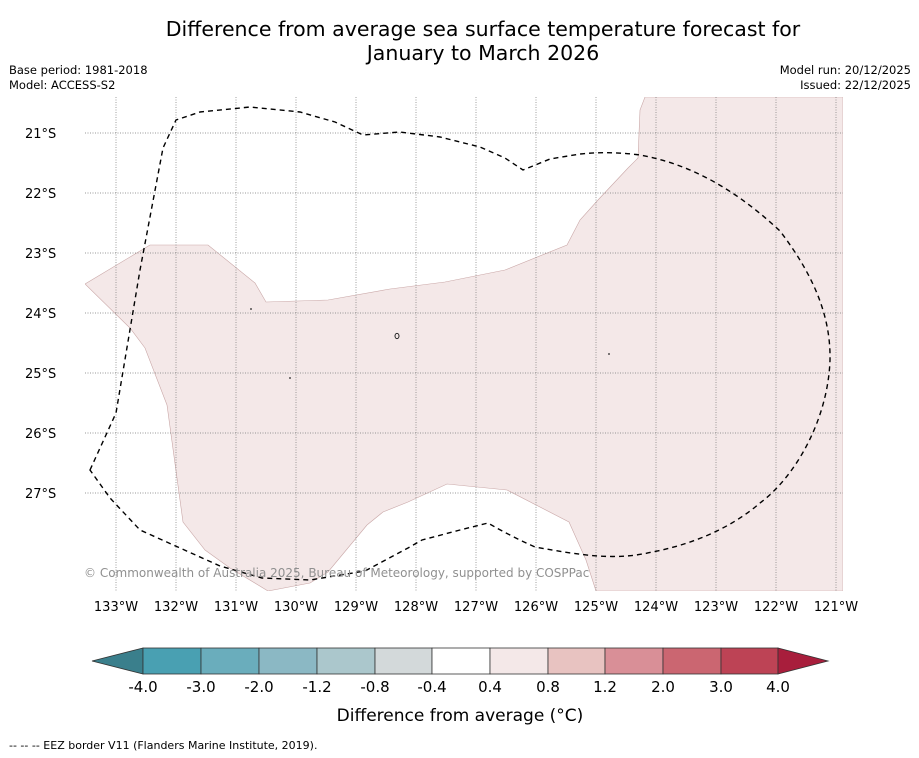 The image size is (919, 758). I want to click on colorbar-tick: -0.8, so click(374, 687).